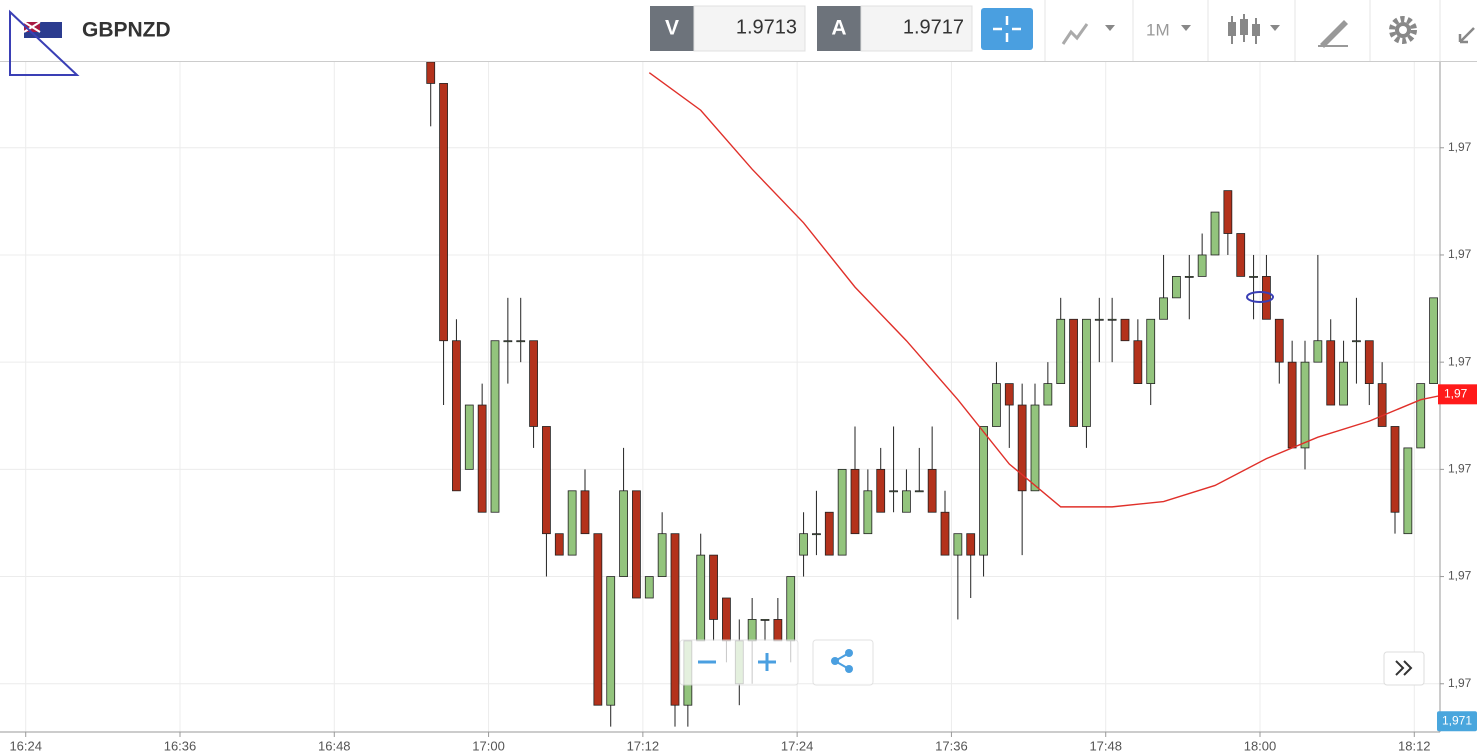  I want to click on x-tick-label: 18:00, so click(1260, 745).